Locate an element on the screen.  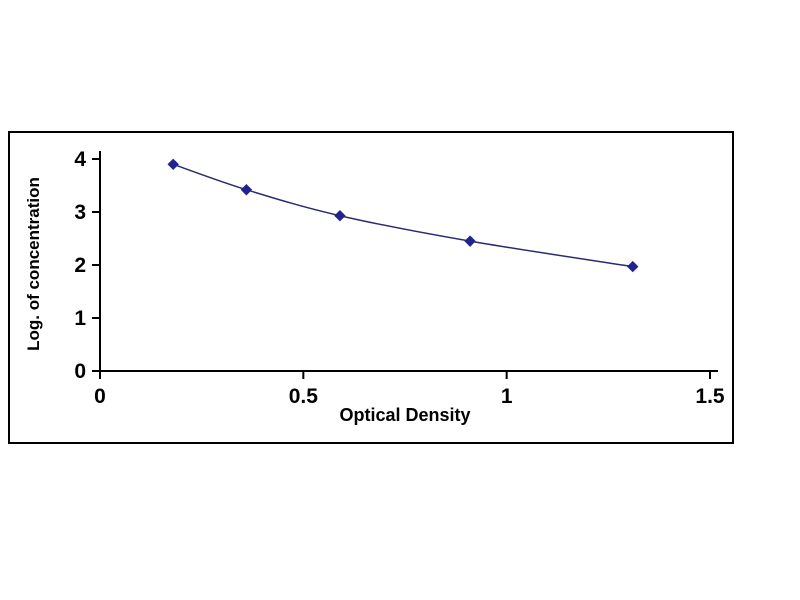
svg-text: 3 is located at coordinates (80, 212).